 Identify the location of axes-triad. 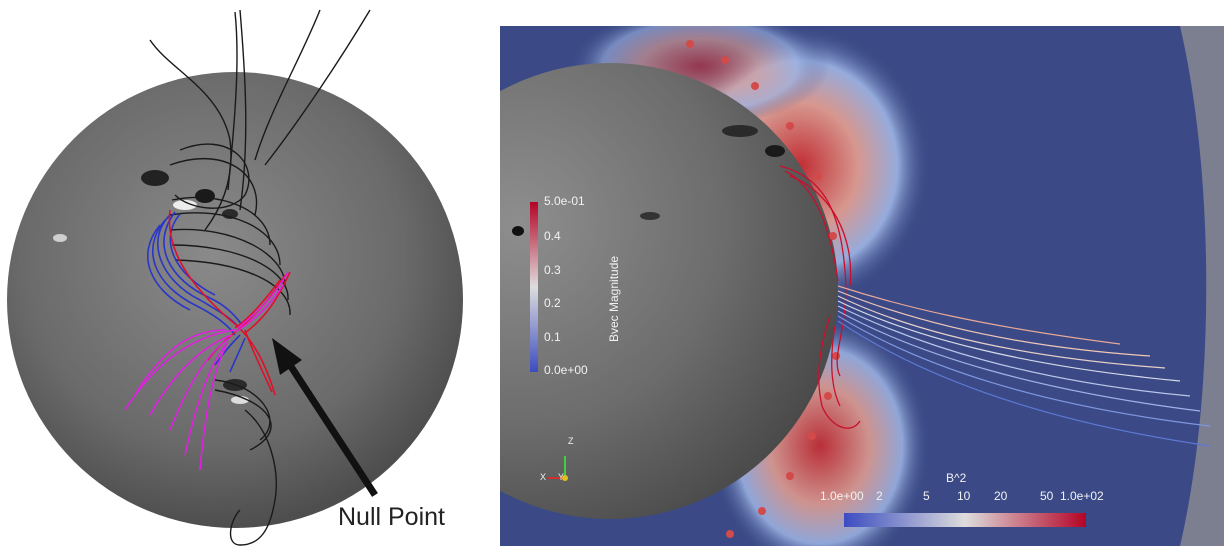
(558, 468).